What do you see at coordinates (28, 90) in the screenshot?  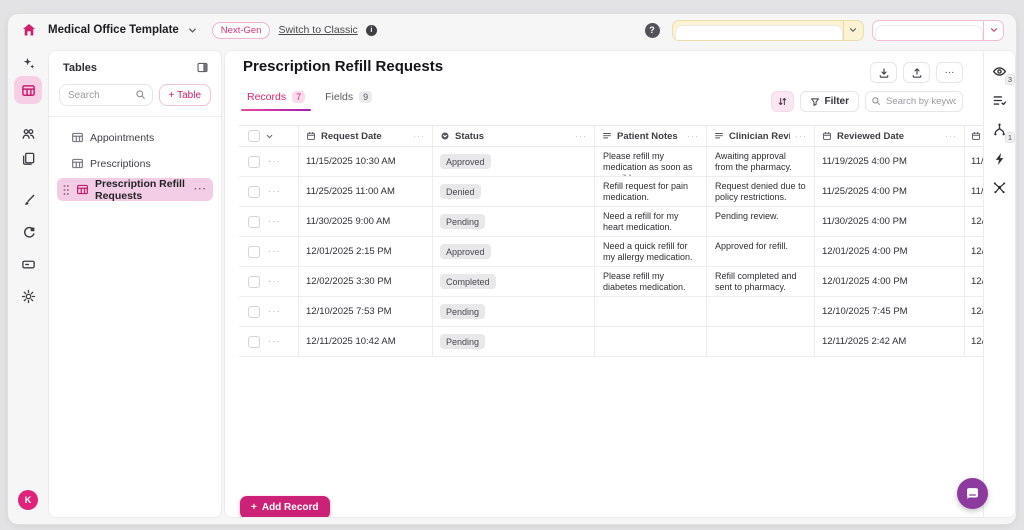 I see `tables-nav-icon` at bounding box center [28, 90].